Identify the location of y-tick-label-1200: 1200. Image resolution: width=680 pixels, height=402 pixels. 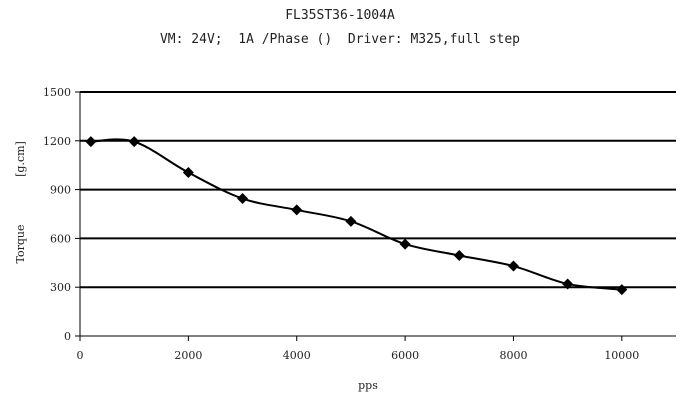
(57, 141).